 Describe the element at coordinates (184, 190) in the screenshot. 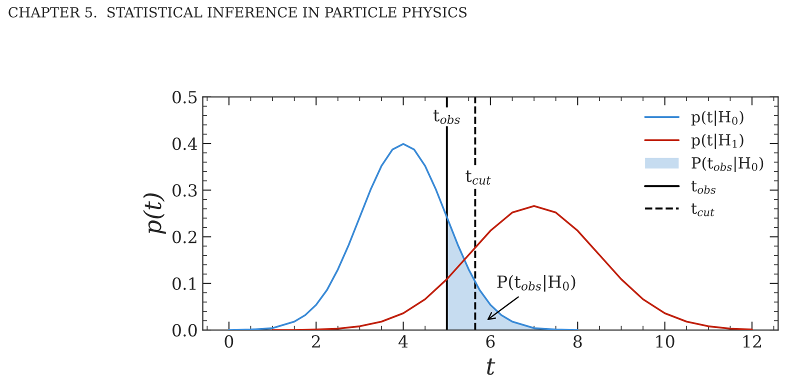

I see `y-tick-label: 0.3` at that location.